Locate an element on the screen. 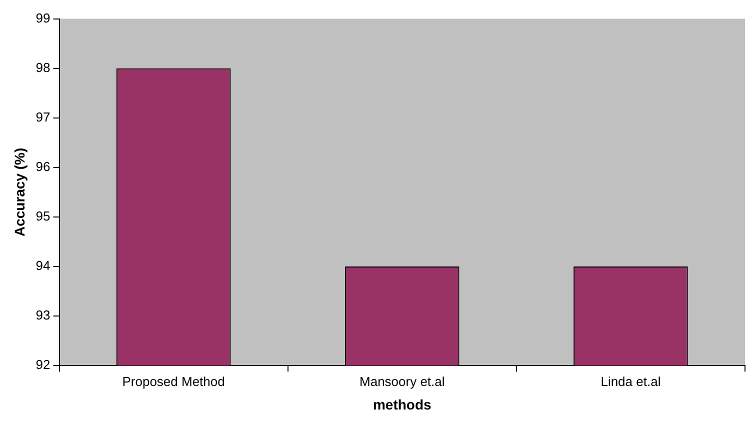  x-axis-title: methods is located at coordinates (402, 404).